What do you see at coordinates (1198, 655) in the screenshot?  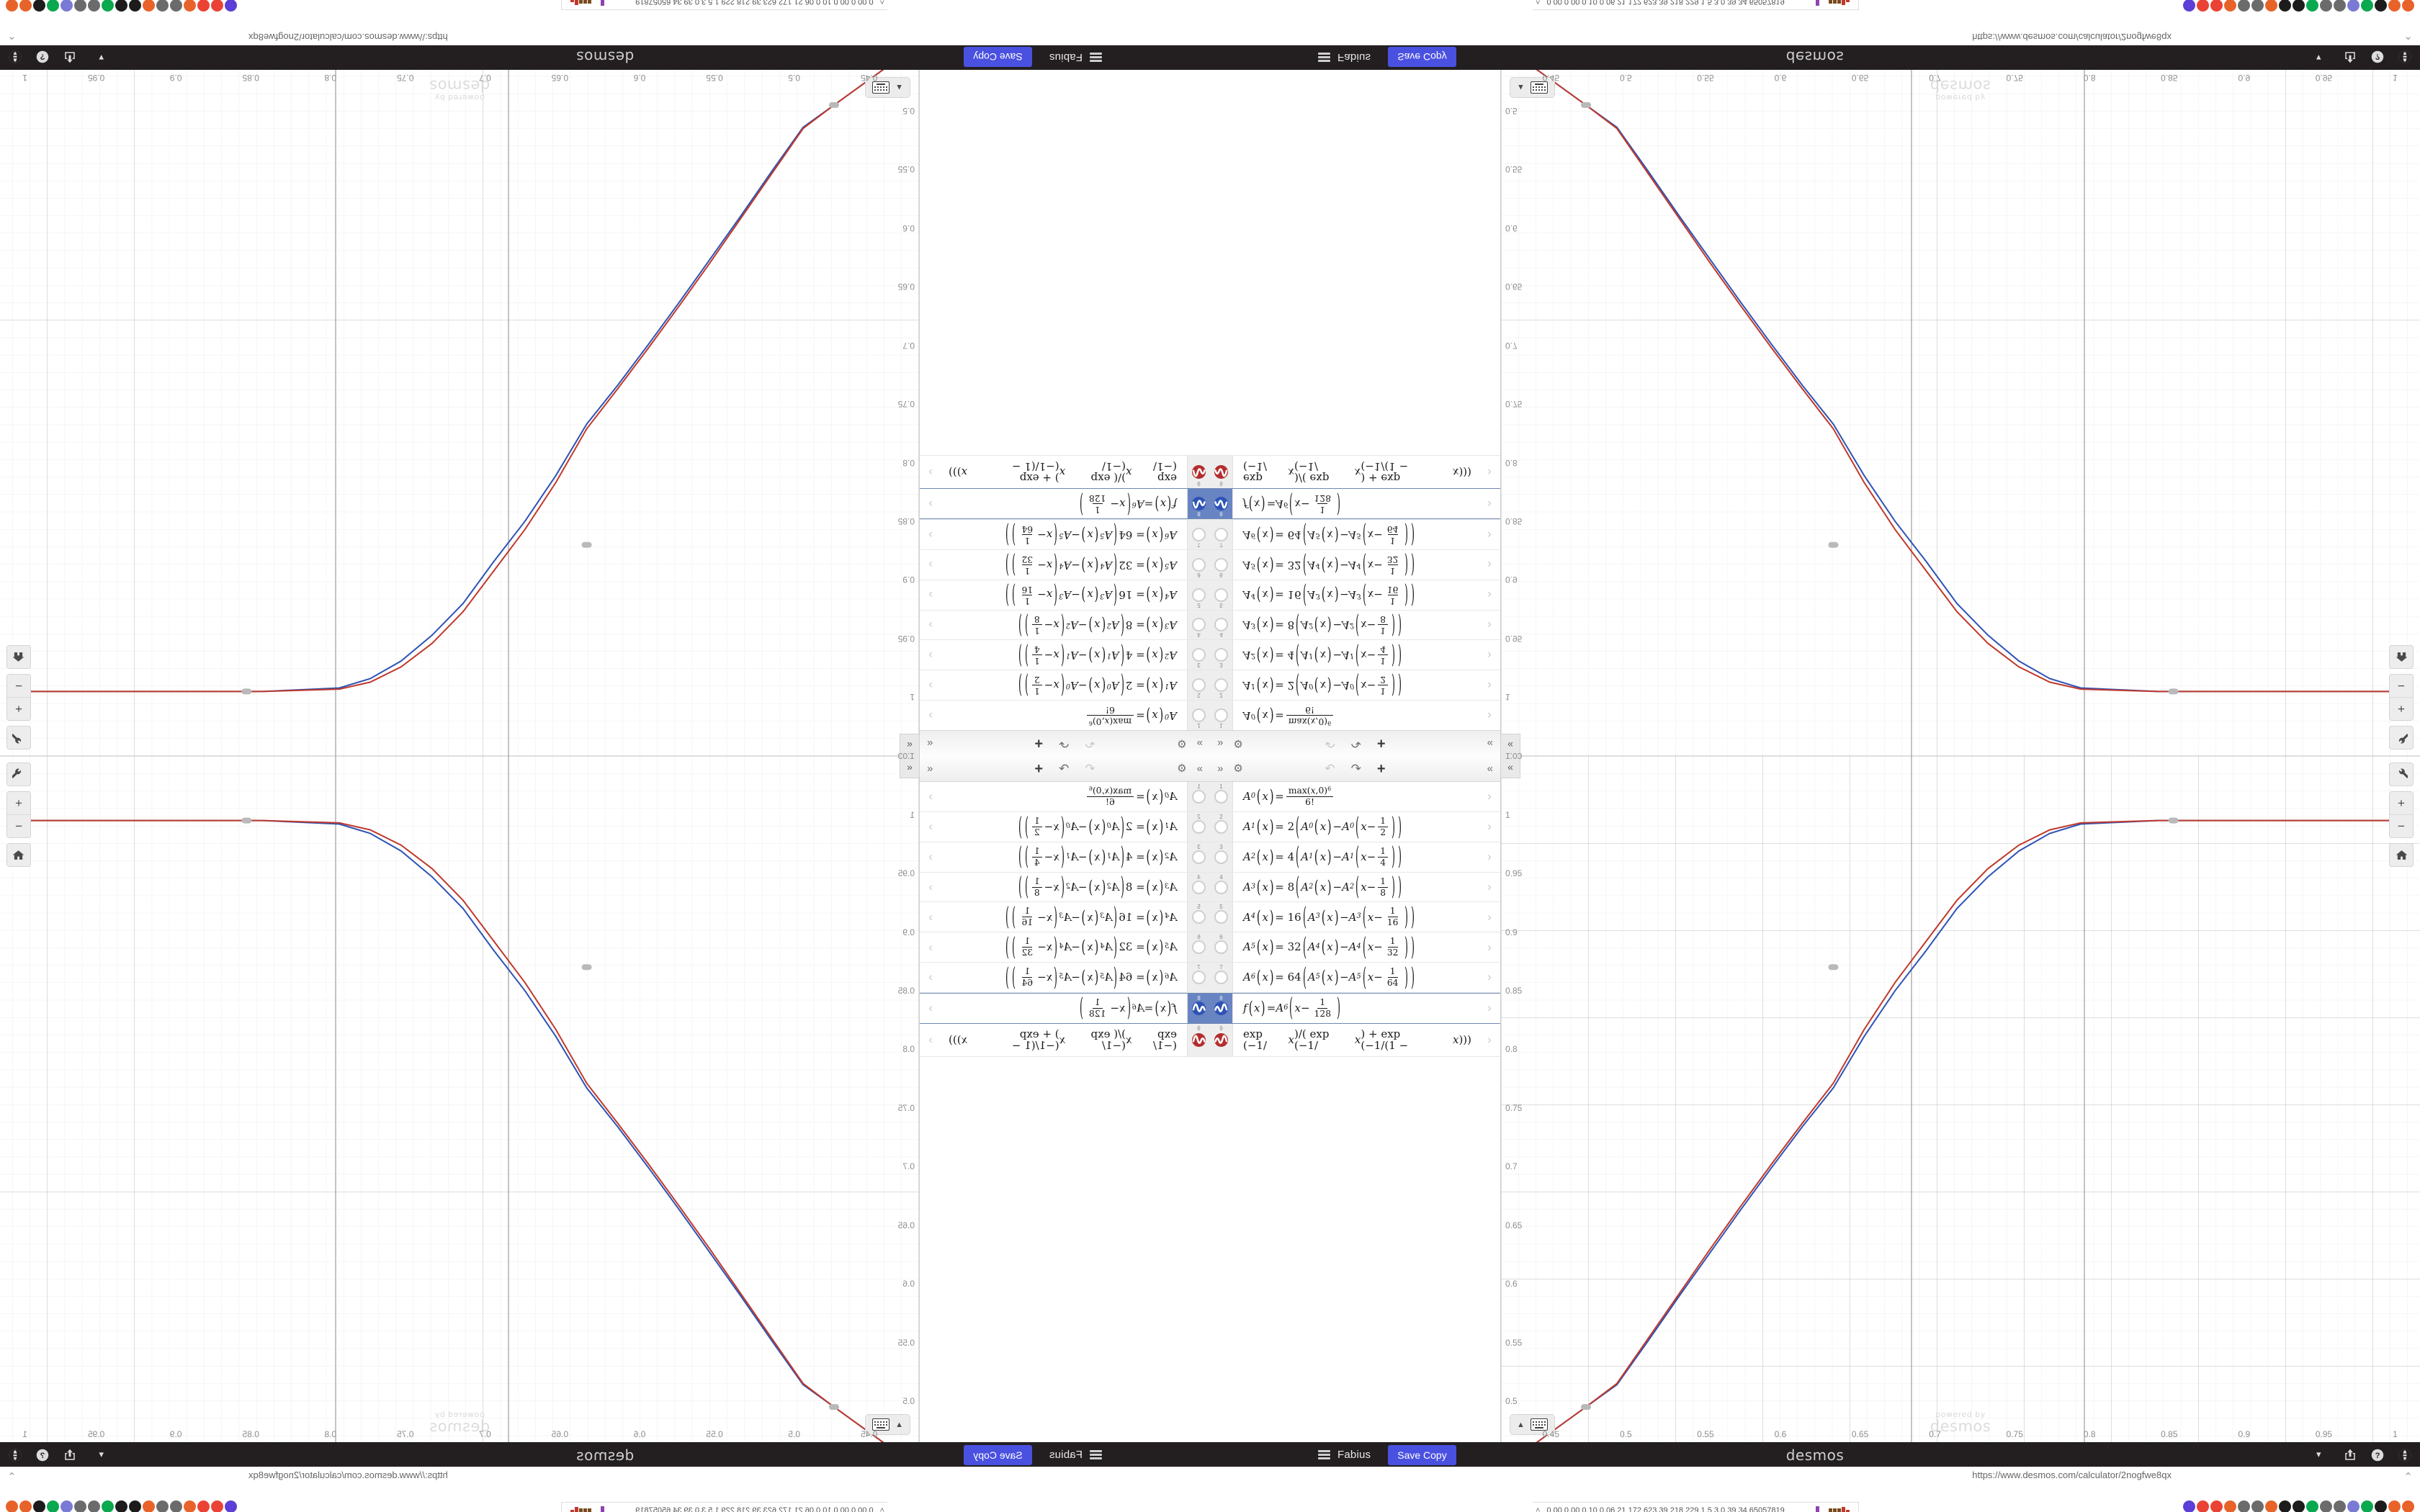 I see `expression-index-and-color: 3` at bounding box center [1198, 655].